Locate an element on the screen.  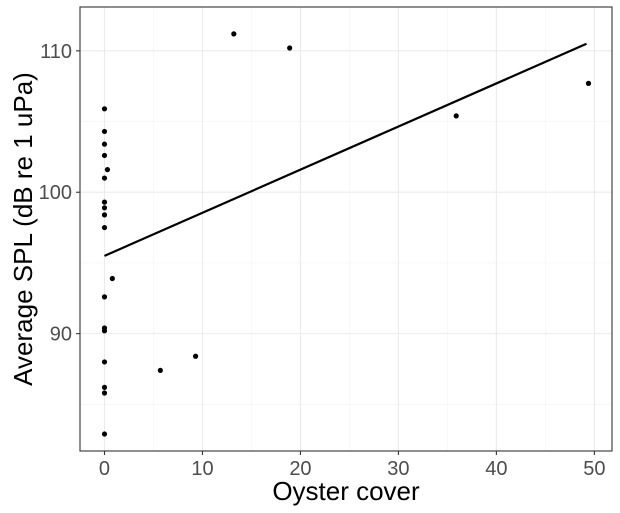
y-tick-label: 100 is located at coordinates (55, 193).